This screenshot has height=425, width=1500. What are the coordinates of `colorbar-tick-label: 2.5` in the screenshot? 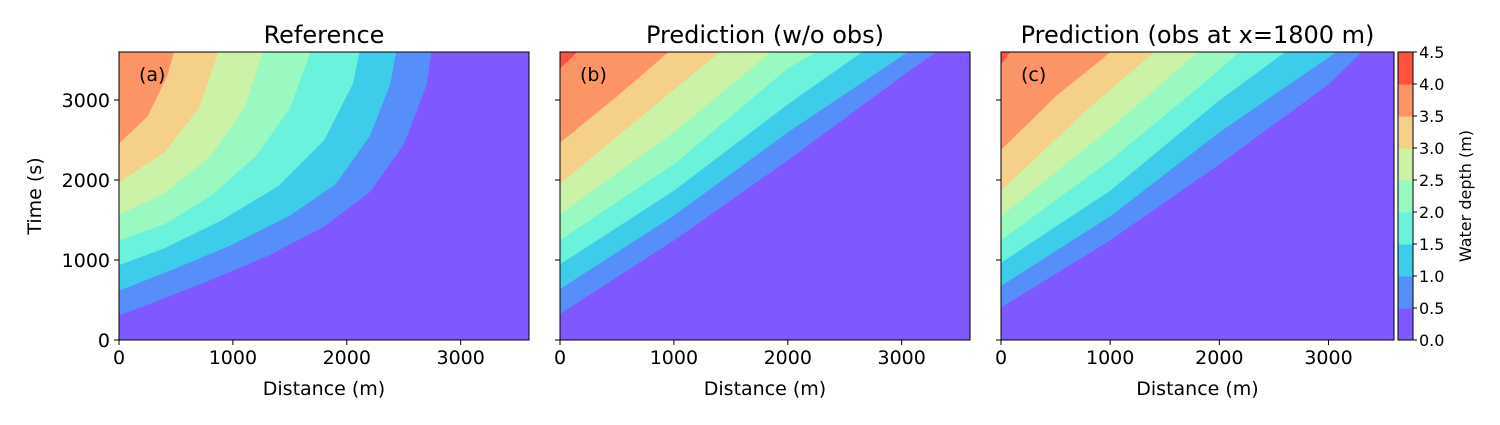 It's located at (1431, 180).